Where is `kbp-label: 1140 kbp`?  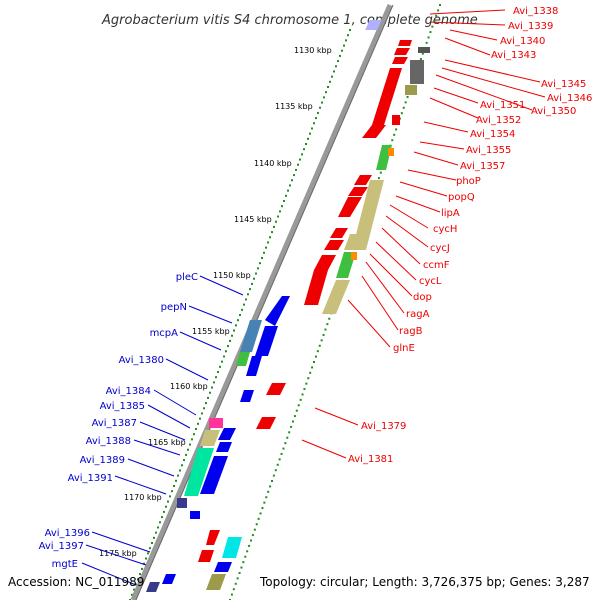 kbp-label: 1140 kbp is located at coordinates (273, 163).